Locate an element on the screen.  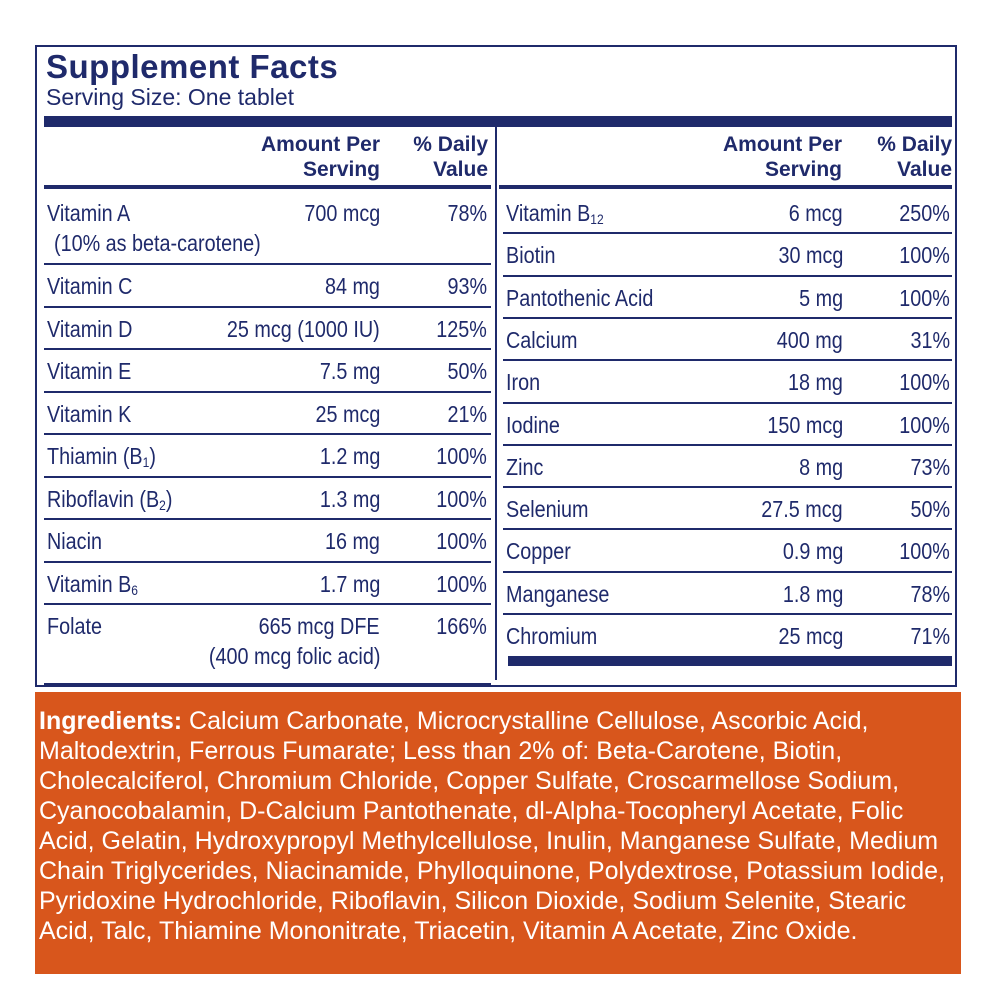
nutrient-name: Pantothenic Acid is located at coordinates (580, 297).